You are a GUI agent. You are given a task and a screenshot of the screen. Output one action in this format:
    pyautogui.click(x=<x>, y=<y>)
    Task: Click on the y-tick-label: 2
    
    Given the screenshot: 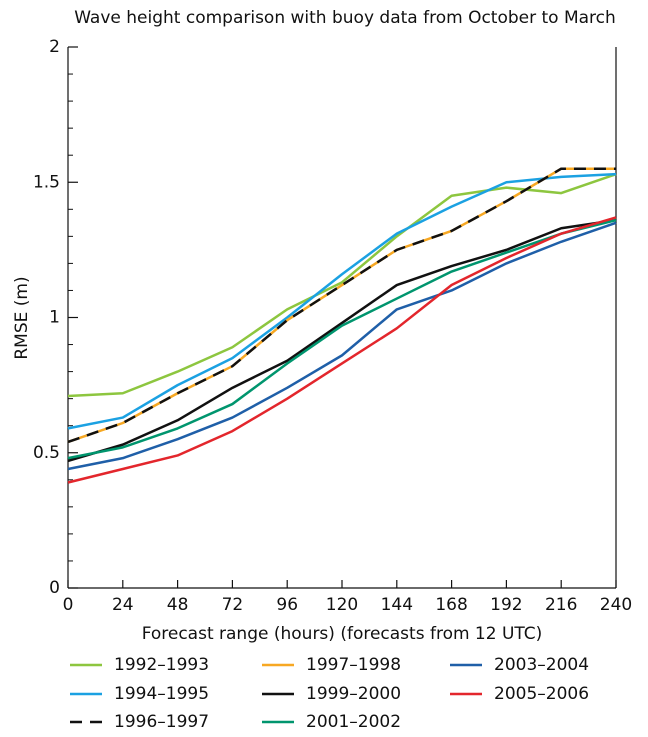 What is the action you would take?
    pyautogui.click(x=54, y=47)
    